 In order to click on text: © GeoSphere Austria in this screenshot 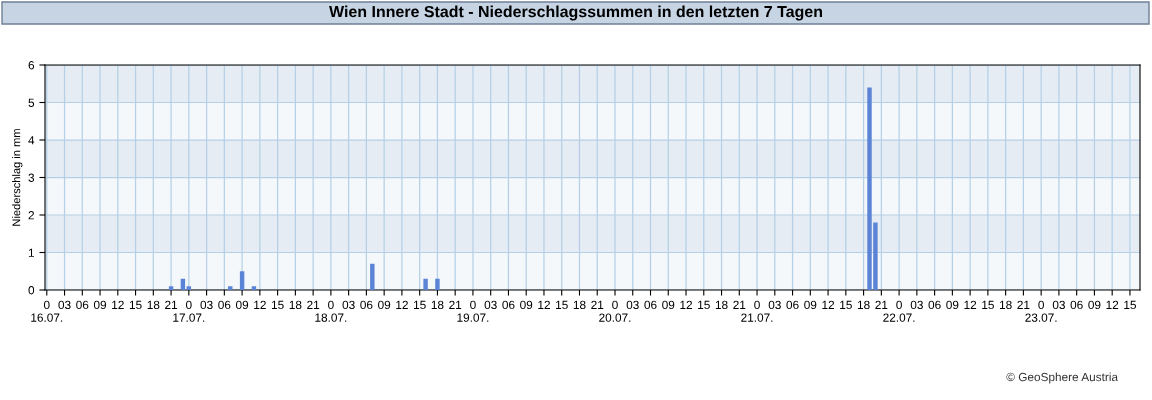, I will do `click(1062, 378)`.